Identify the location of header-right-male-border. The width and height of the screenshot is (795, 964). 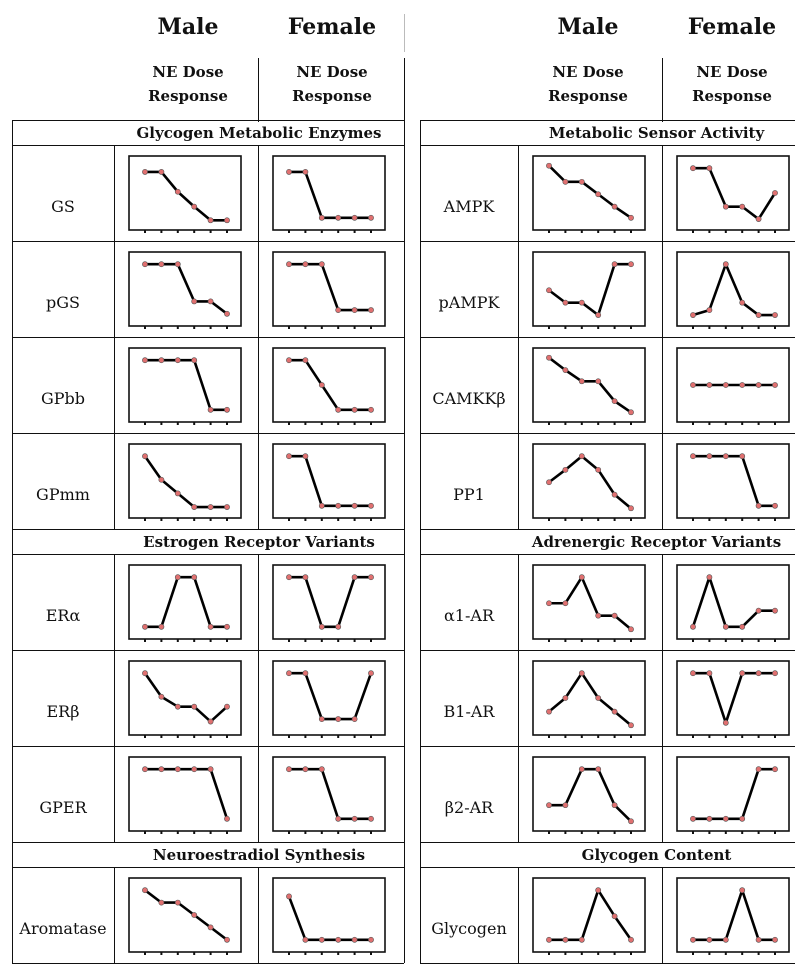
(662, 90).